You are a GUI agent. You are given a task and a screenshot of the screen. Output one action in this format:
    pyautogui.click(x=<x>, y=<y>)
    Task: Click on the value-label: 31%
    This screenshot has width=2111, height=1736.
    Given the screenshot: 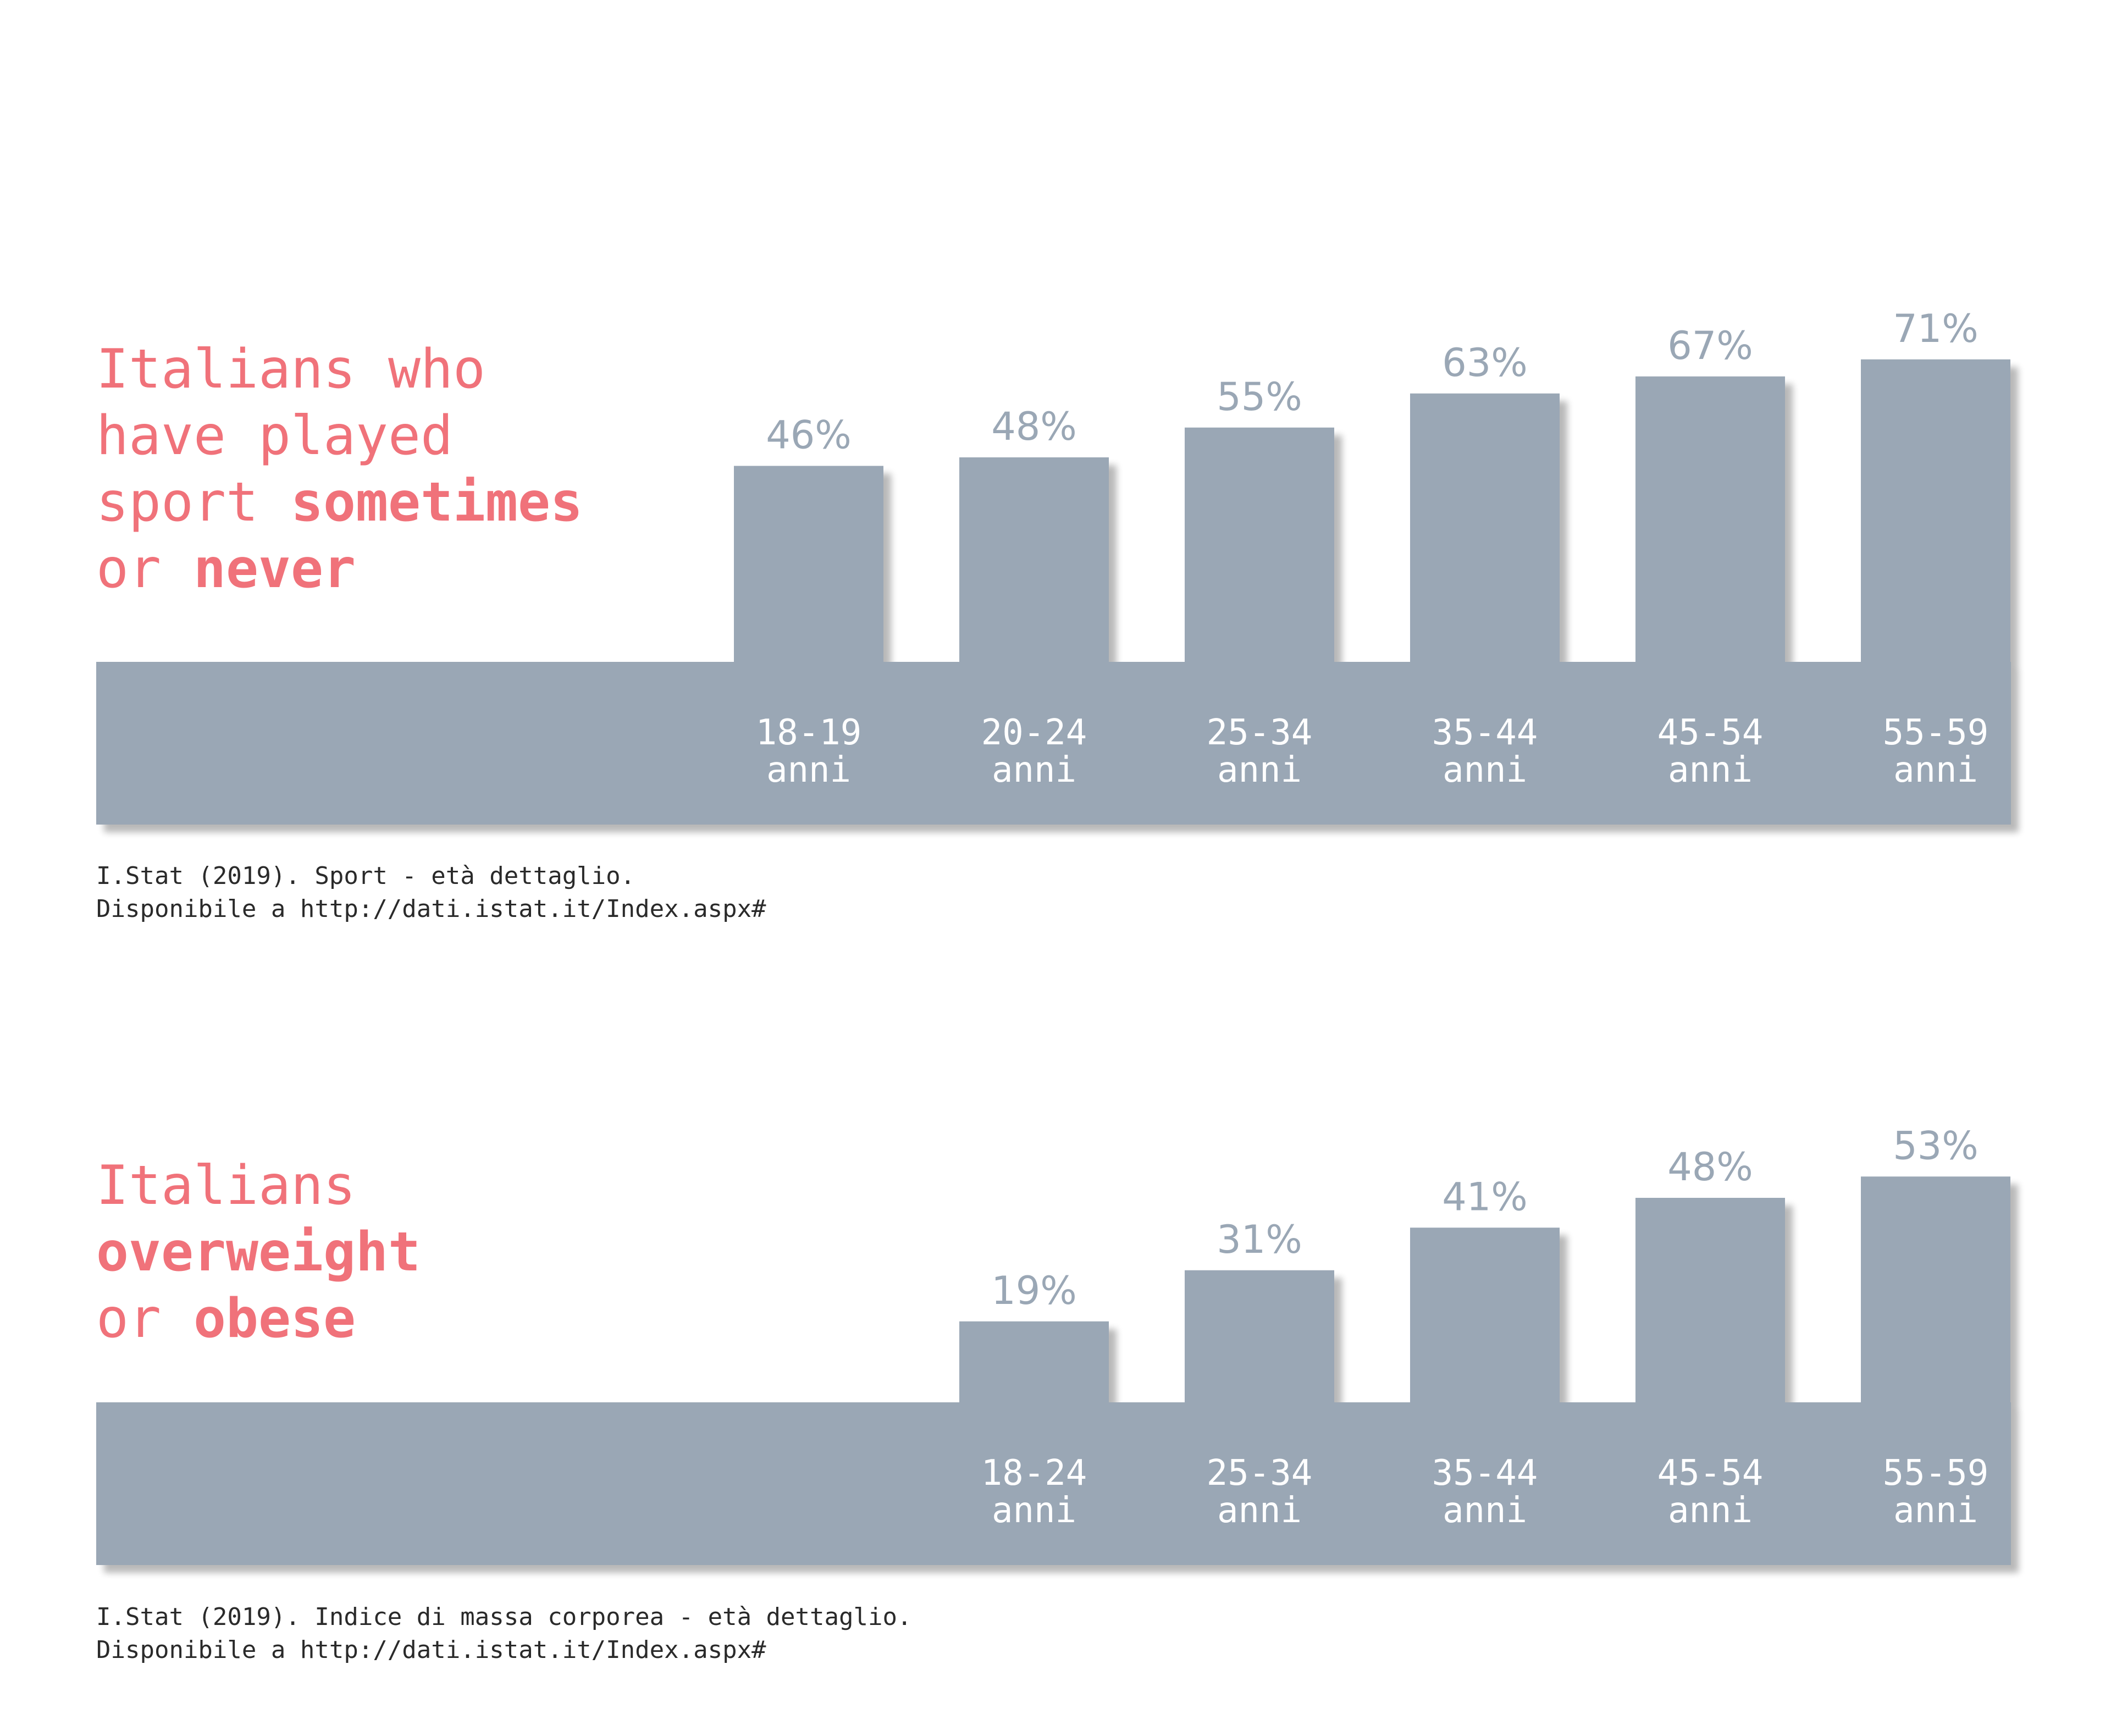 What is the action you would take?
    pyautogui.click(x=1259, y=1239)
    